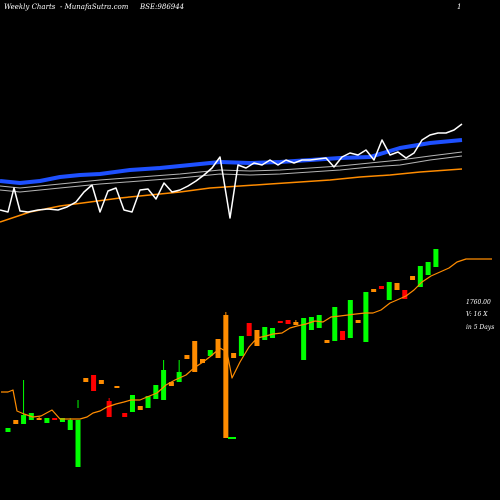  I want to click on header-symbol: BSE:986944, so click(162, 7).